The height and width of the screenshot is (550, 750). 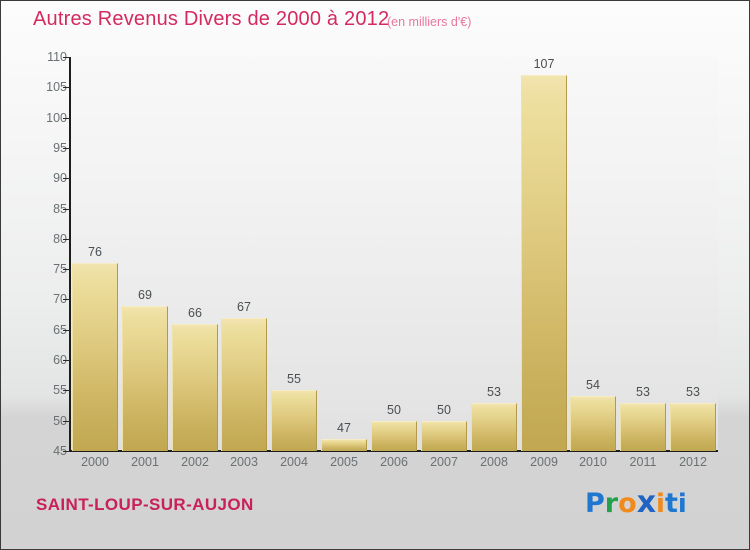 What do you see at coordinates (60, 147) in the screenshot?
I see `y-axis-tick-label: 95` at bounding box center [60, 147].